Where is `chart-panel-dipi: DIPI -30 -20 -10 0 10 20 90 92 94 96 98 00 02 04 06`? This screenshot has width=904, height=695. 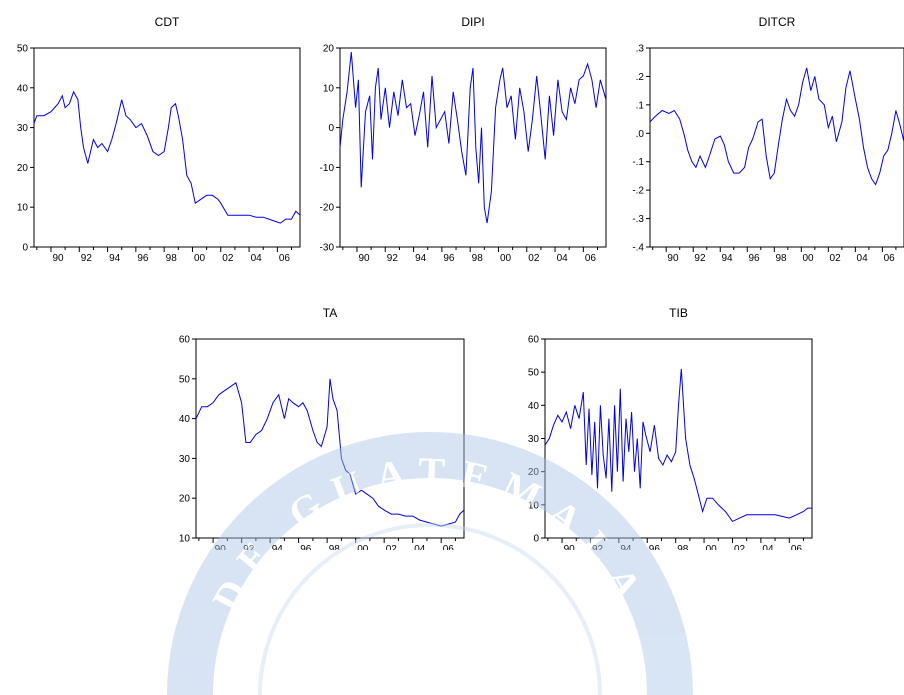 chart-panel-dipi: DIPI -30 -20 -10 0 10 20 90 92 94 96 98 00 02 04 06 is located at coordinates (463, 139).